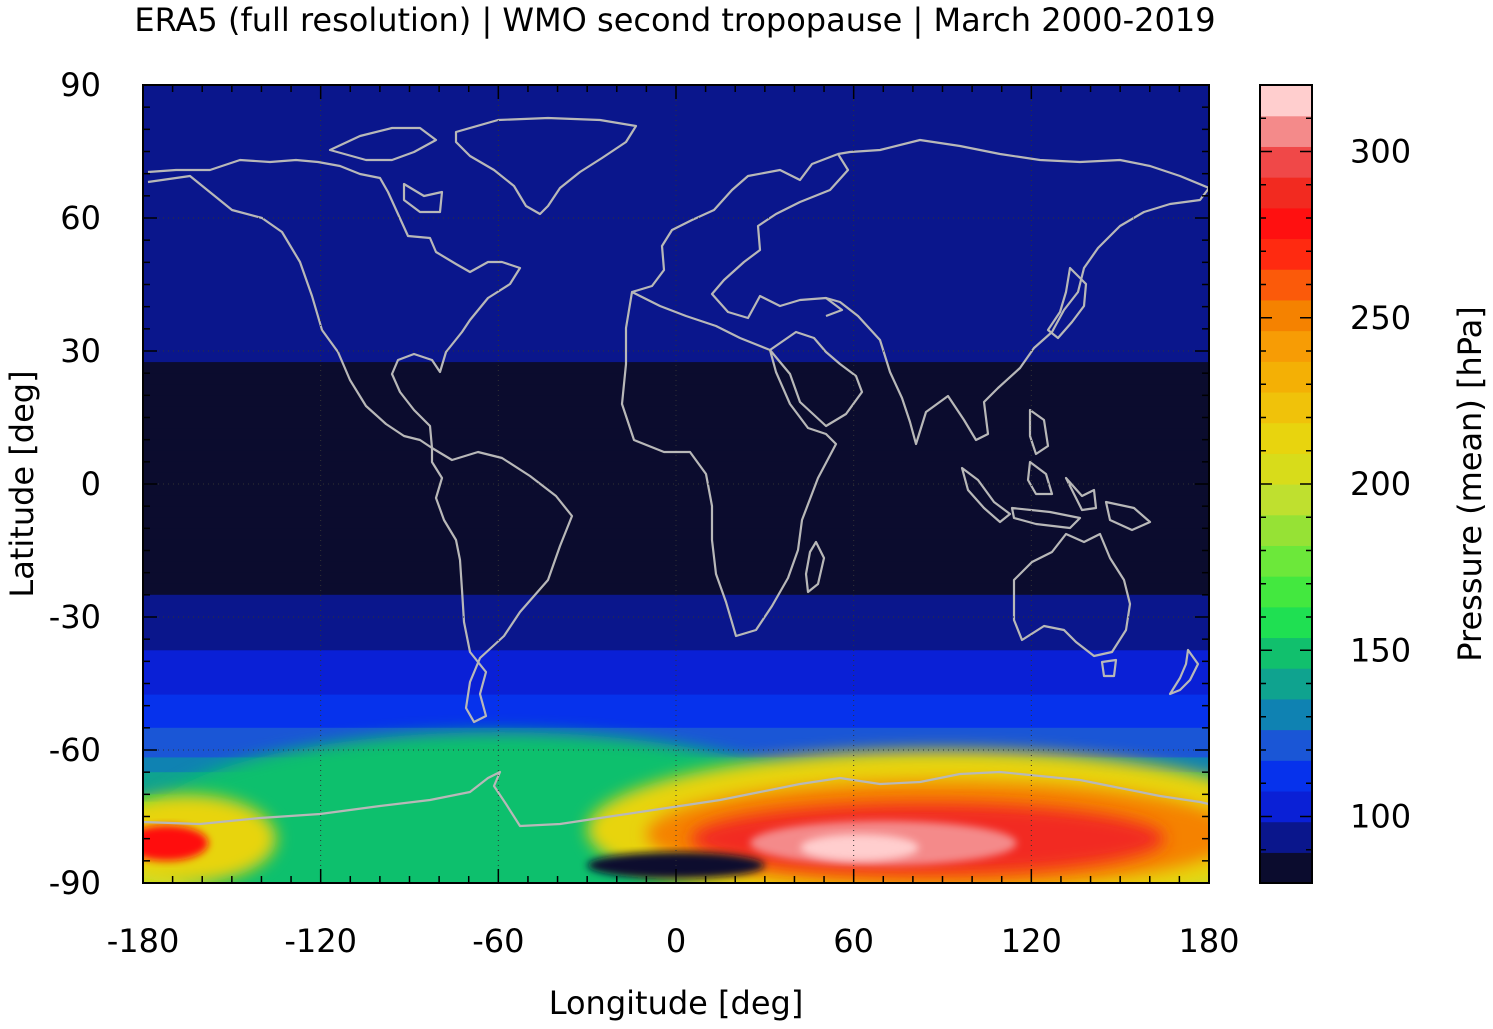 The height and width of the screenshot is (1029, 1493). What do you see at coordinates (75, 617) in the screenshot?
I see `y-tick-label: -30` at bounding box center [75, 617].